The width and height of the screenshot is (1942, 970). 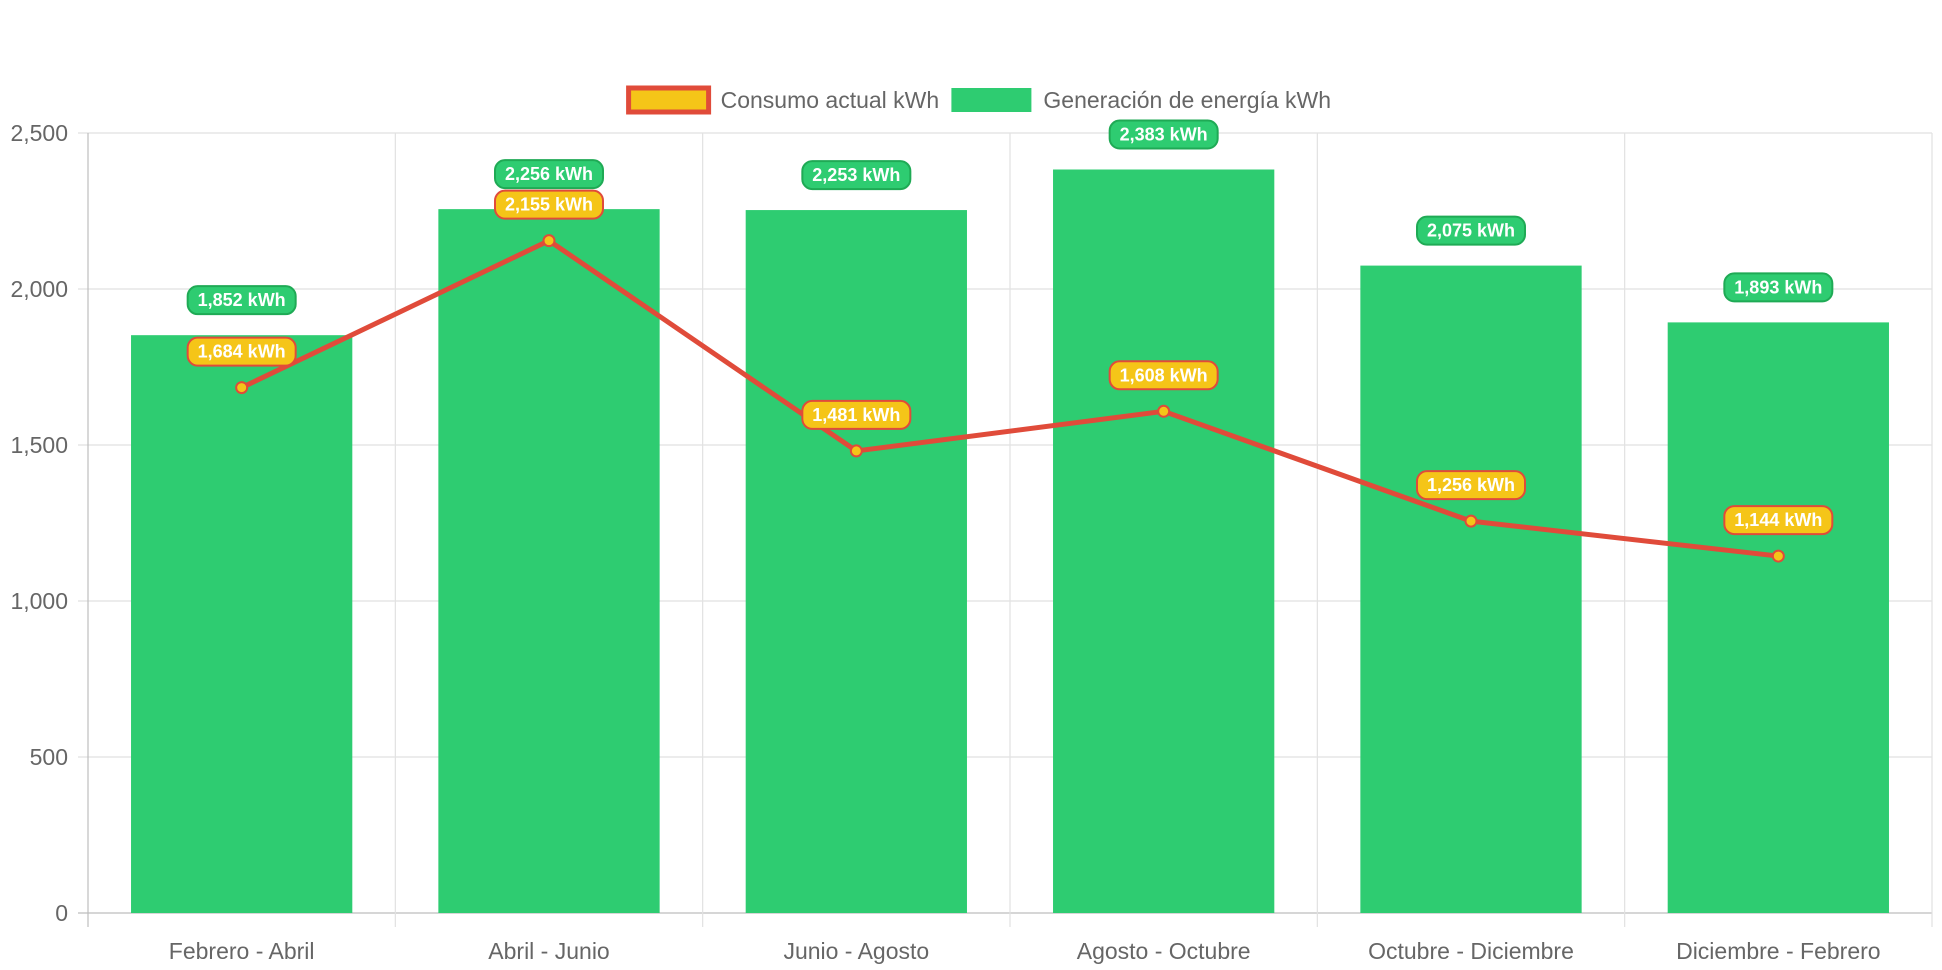 I want to click on x-tick-label: Abril - Junio, so click(x=548, y=951).